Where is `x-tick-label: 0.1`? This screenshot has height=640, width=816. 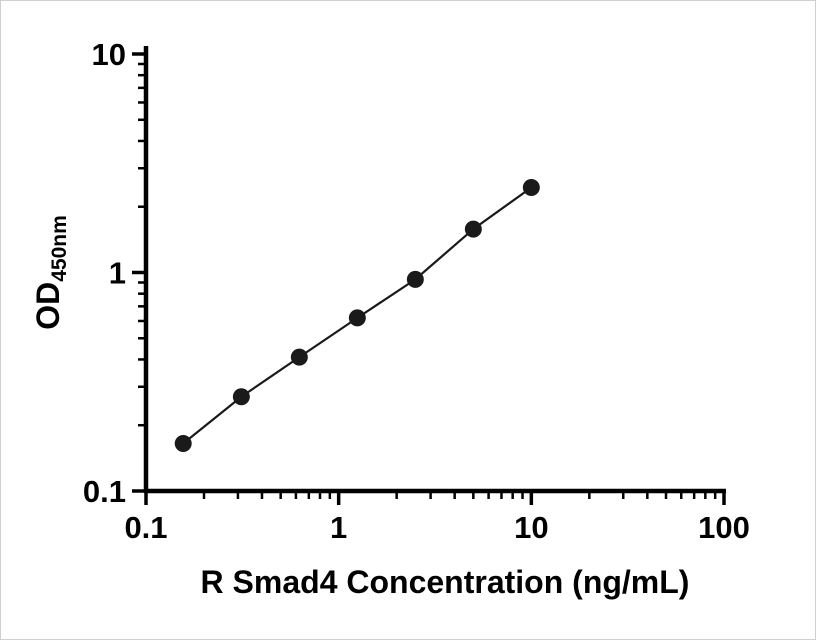 x-tick-label: 0.1 is located at coordinates (145, 527).